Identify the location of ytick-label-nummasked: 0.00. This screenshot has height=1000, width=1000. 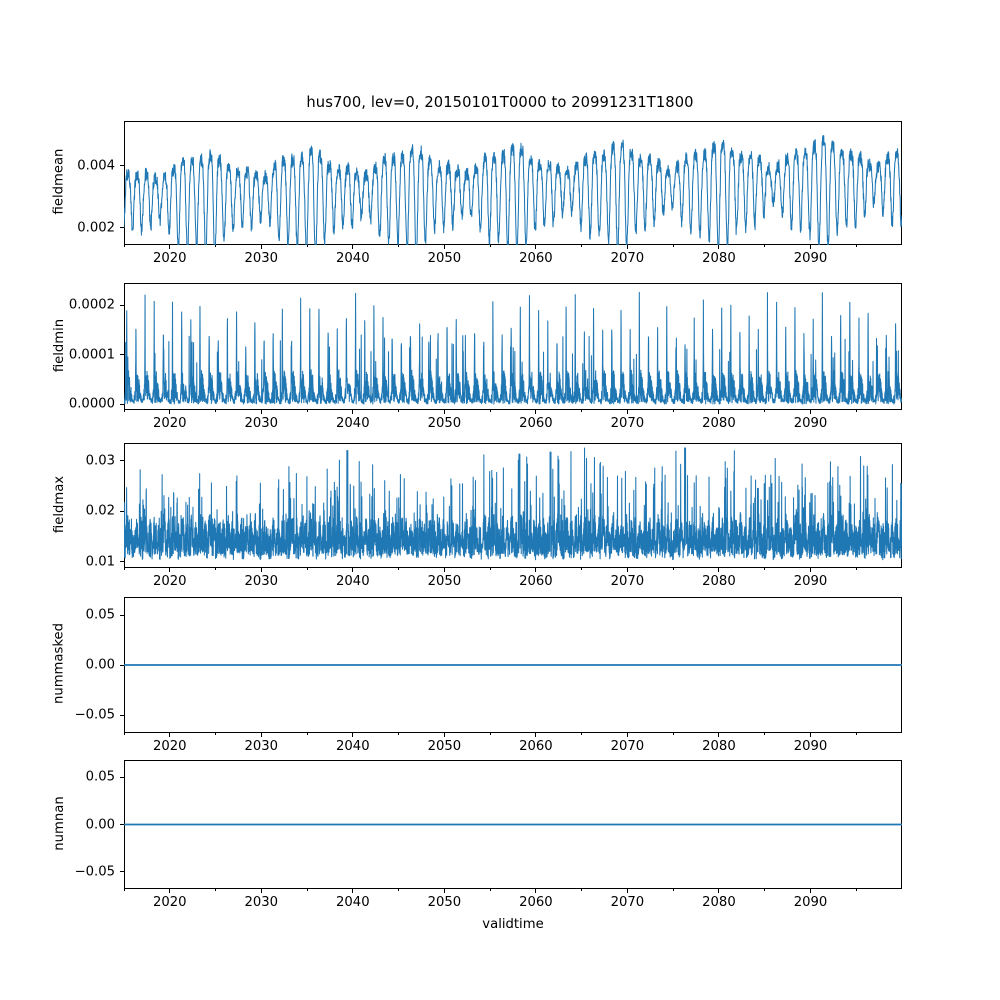
(100, 665).